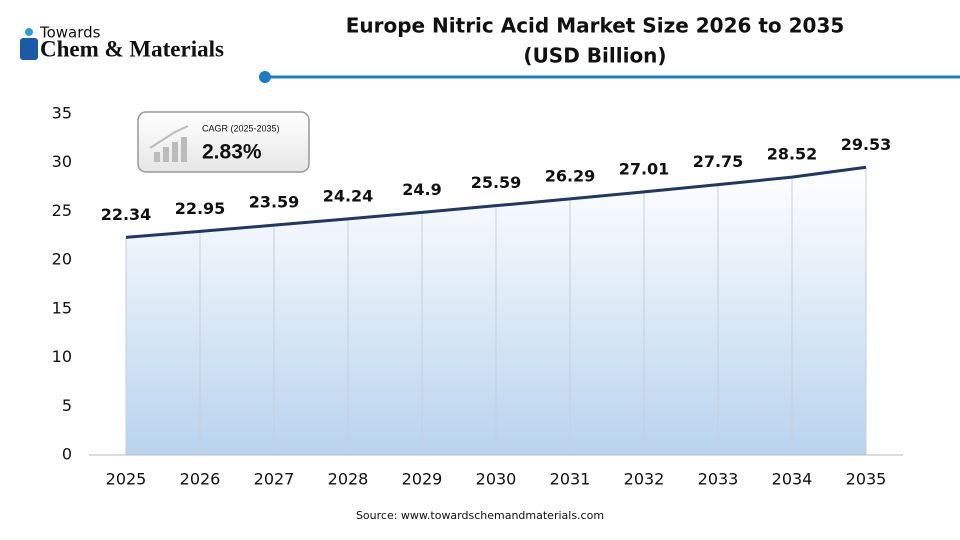 The height and width of the screenshot is (540, 960). Describe the element at coordinates (62, 259) in the screenshot. I see `y-tick-label: 20` at that location.